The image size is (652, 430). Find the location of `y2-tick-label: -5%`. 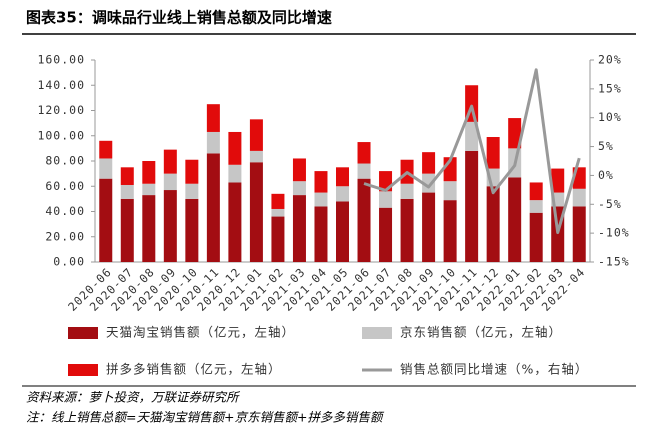

y2-tick-label: -5% is located at coordinates (610, 204).